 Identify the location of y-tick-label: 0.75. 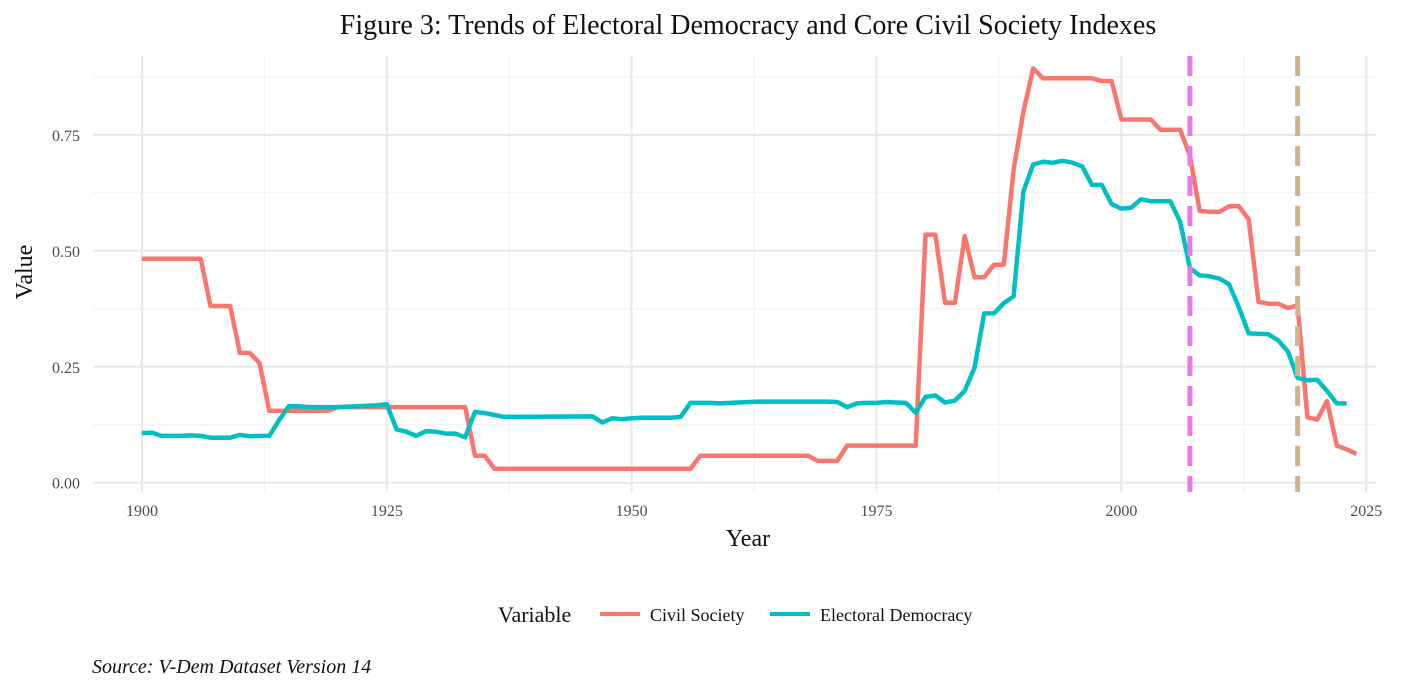
(66, 136).